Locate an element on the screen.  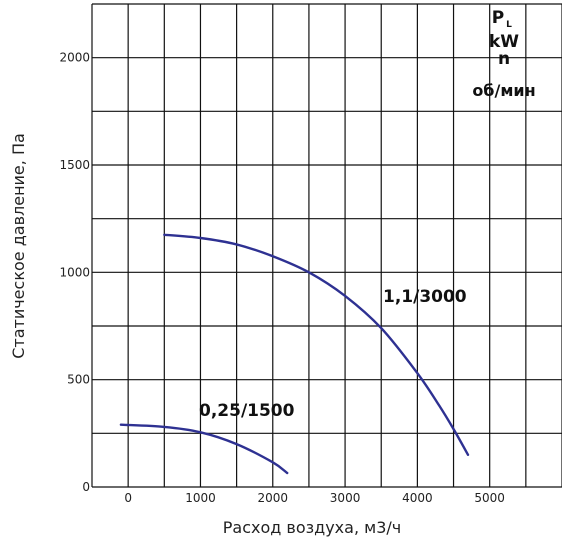
x-tick-label: 5000 is located at coordinates (489, 498).